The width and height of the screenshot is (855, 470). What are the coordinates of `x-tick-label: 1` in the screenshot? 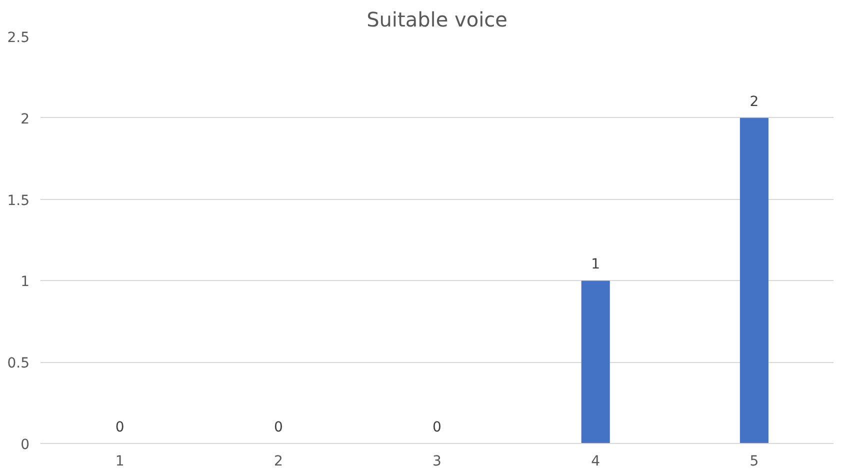 It's located at (119, 462).